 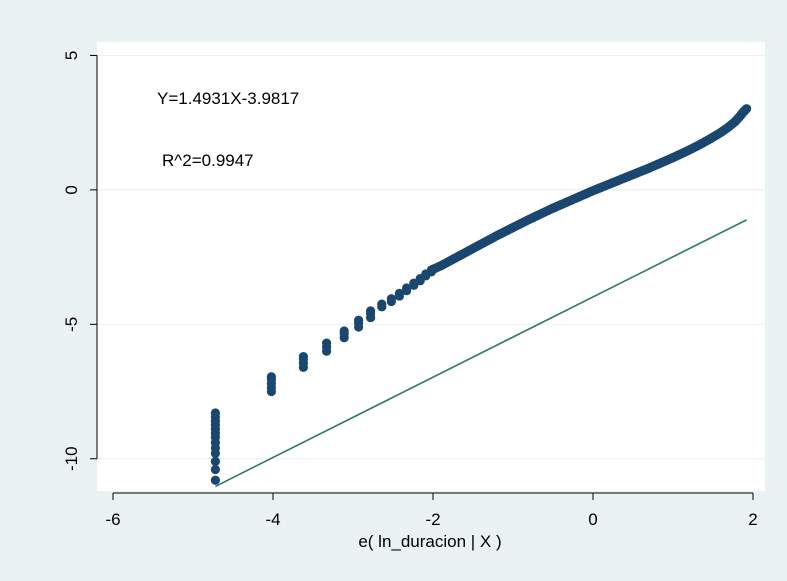 I want to click on regression-equation: Y=1.4931X-3.9817, so click(x=228, y=98).